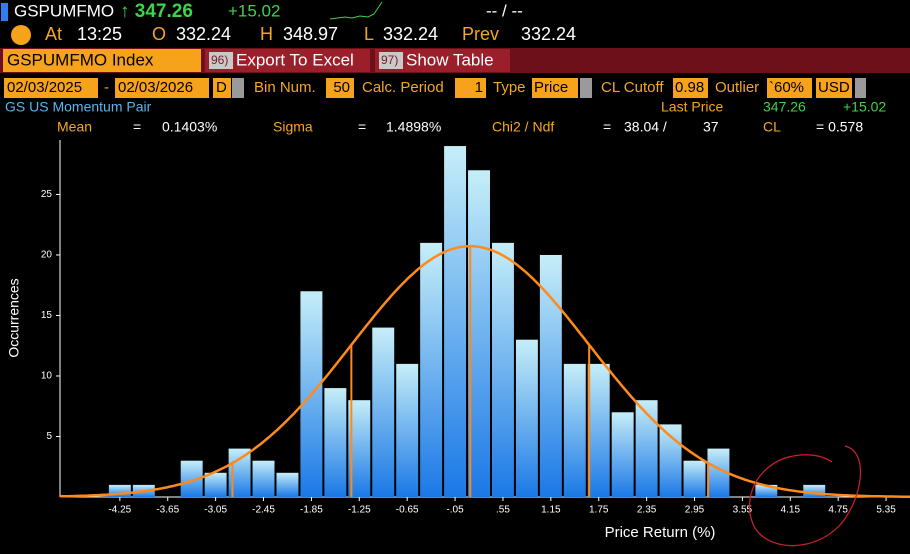 This screenshot has height=554, width=910. Describe the element at coordinates (189, 127) in the screenshot. I see `stat-value: 0.1403%` at that location.